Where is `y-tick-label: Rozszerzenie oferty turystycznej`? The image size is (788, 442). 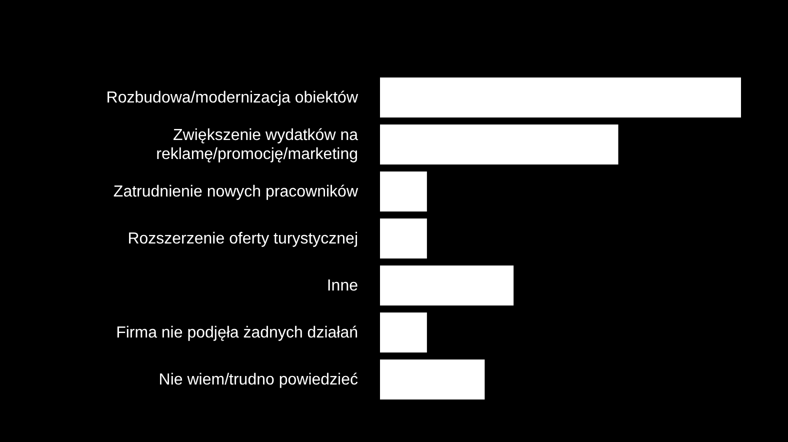
y-tick-label: Rozszerzenie oferty turystycznej is located at coordinates (243, 238).